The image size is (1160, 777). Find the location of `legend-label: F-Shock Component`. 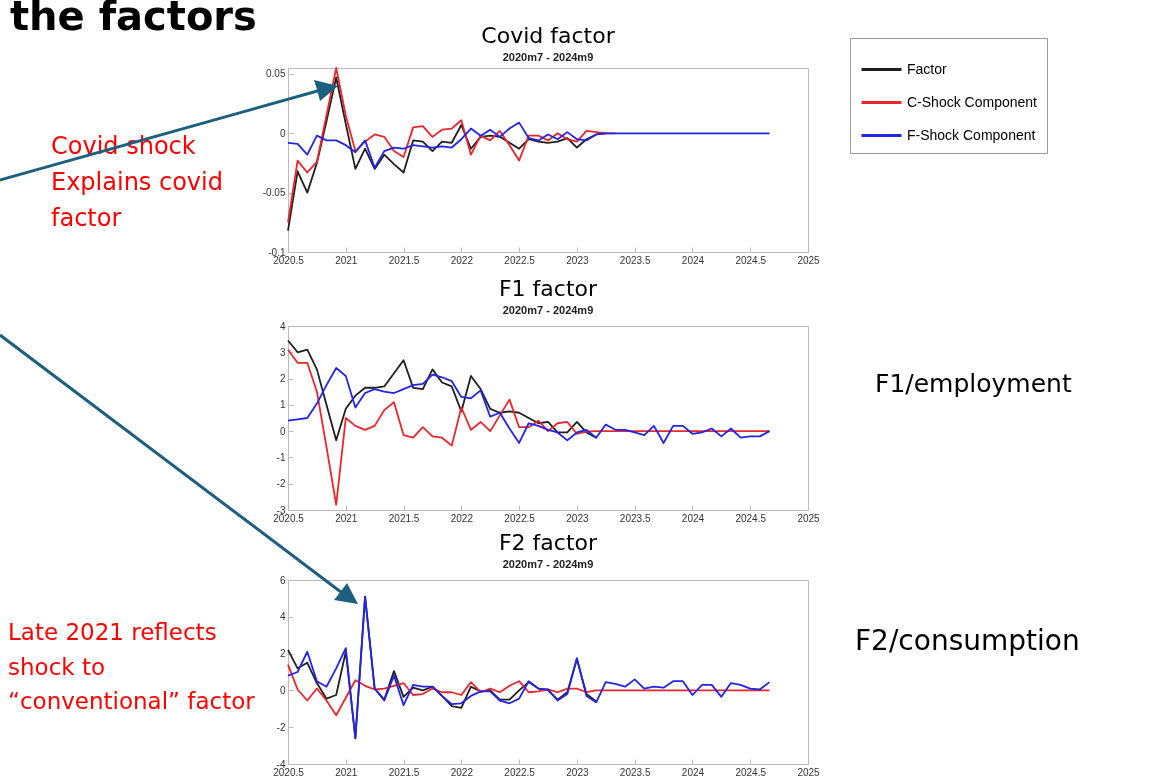

legend-label: F-Shock Component is located at coordinates (971, 134).